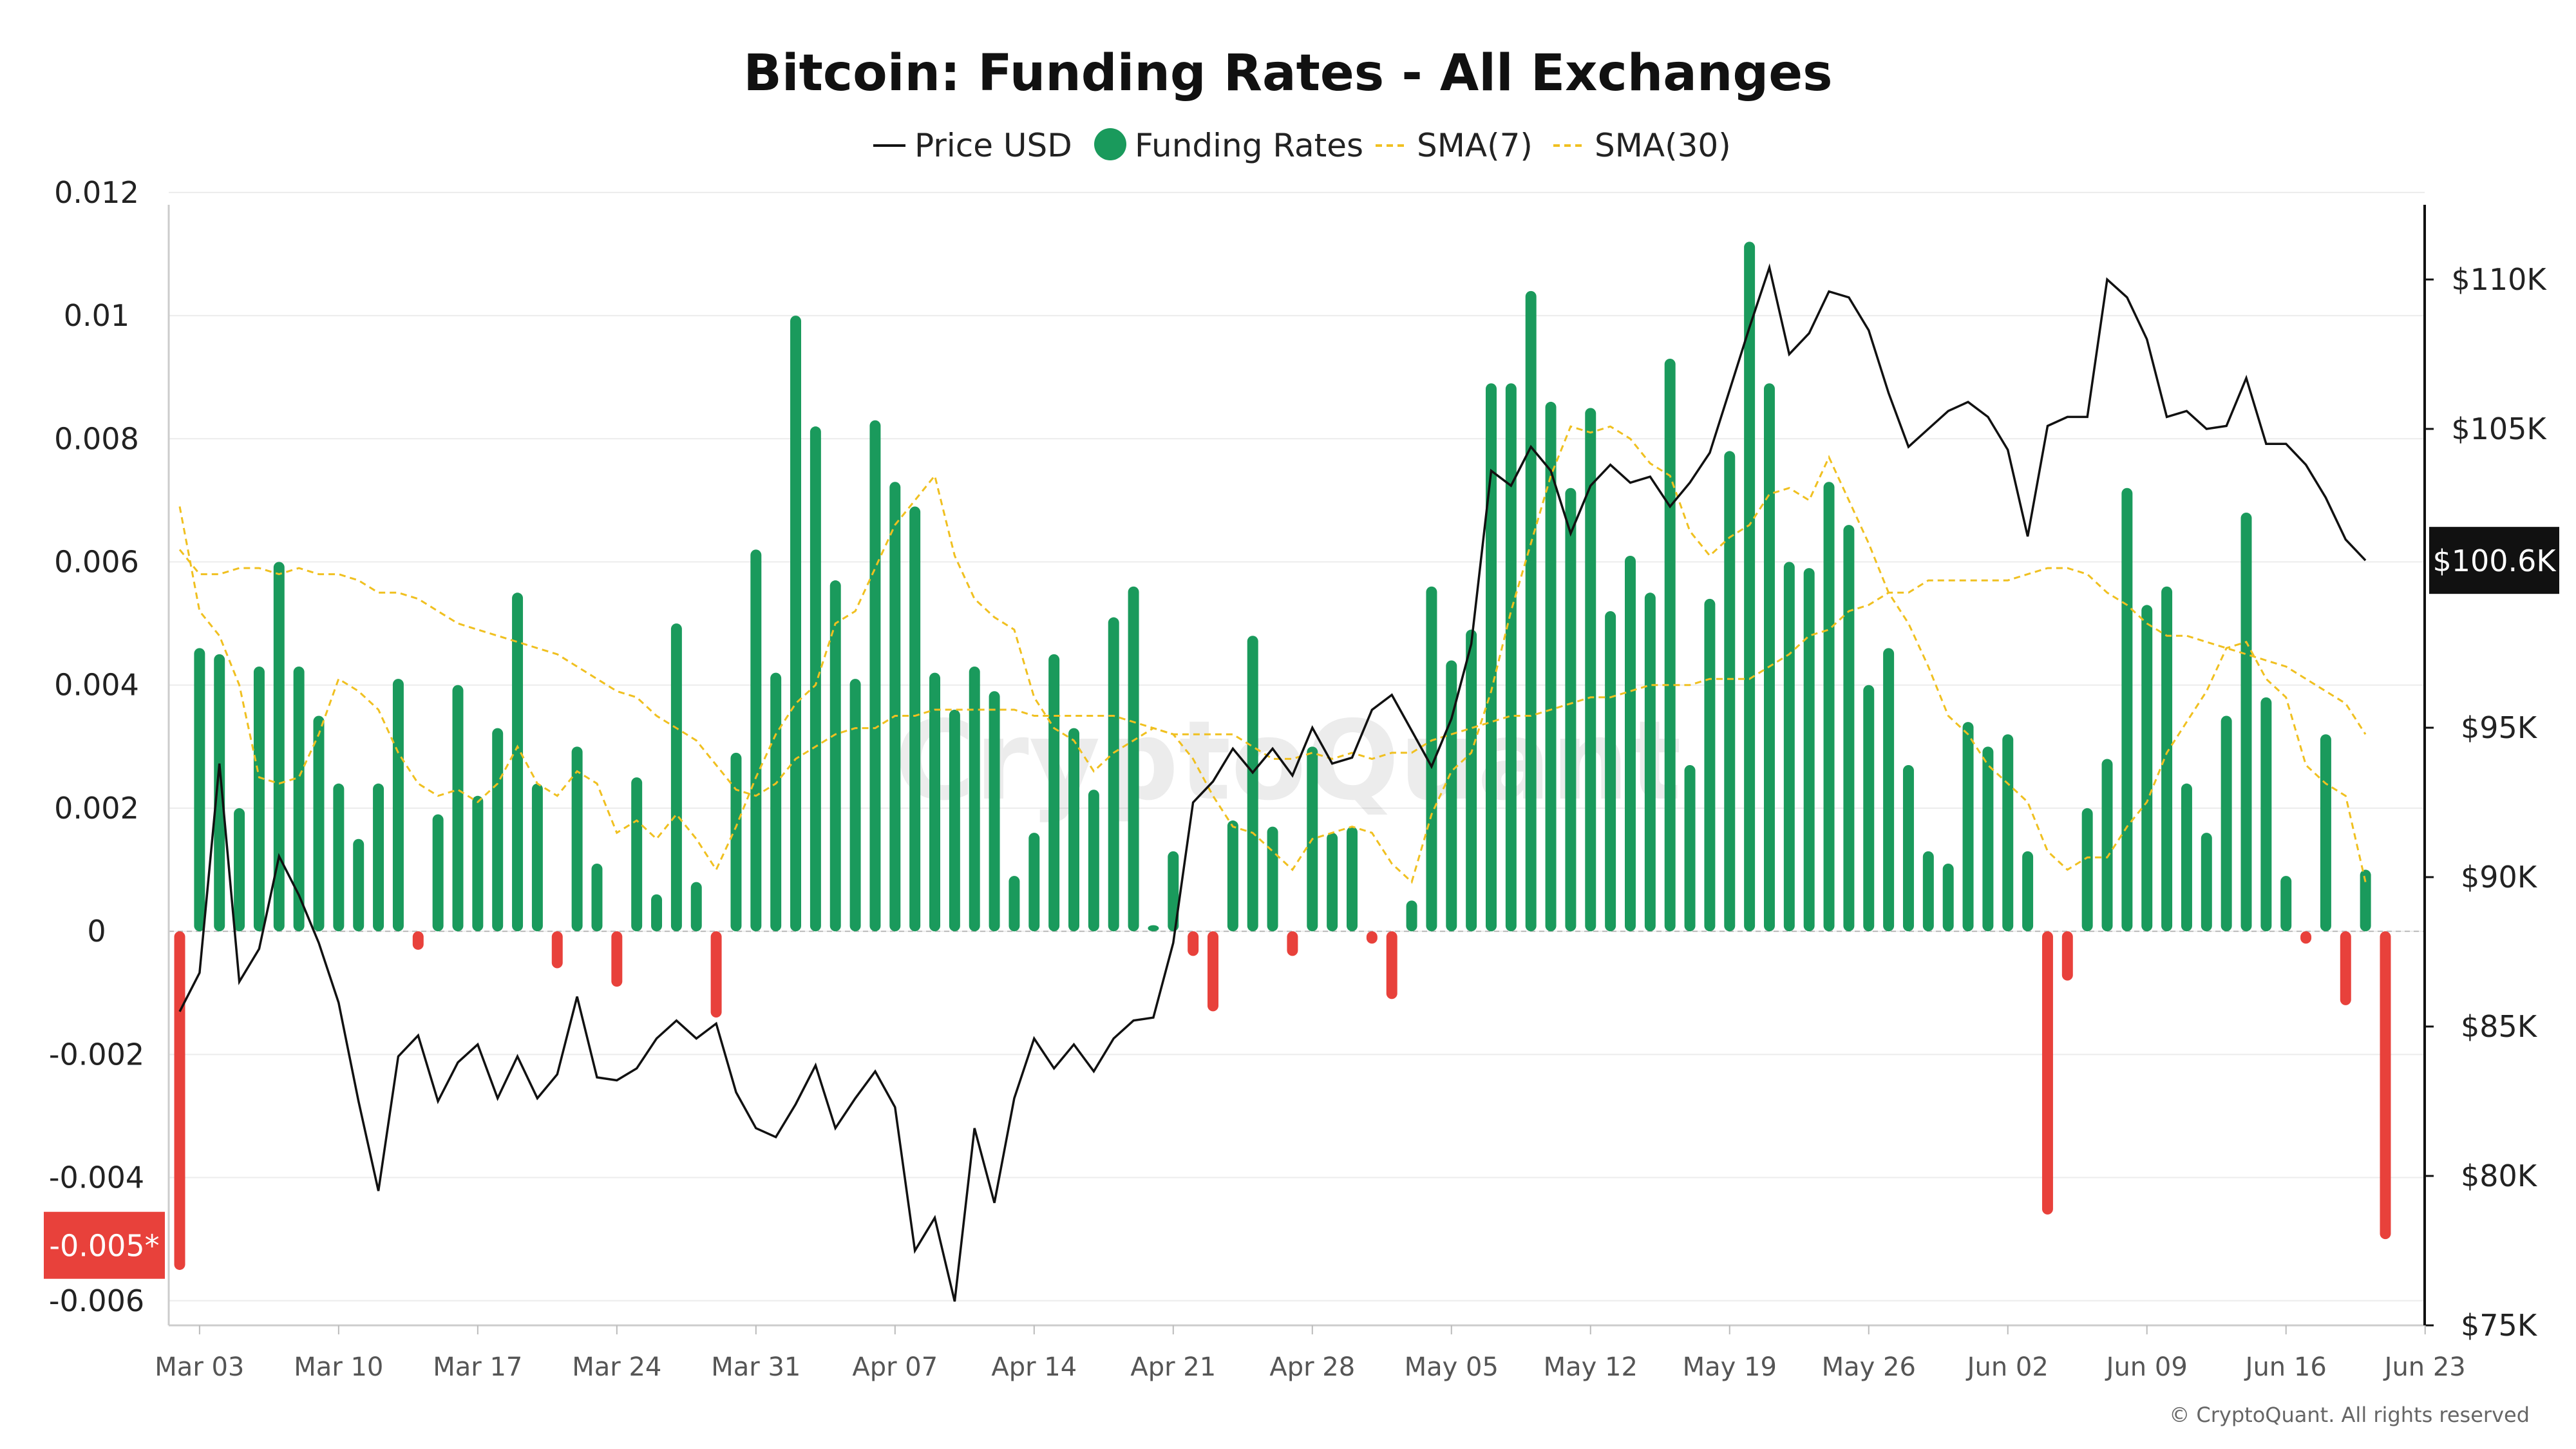  What do you see at coordinates (755, 1367) in the screenshot?
I see `x-tick-label: Mar 31` at bounding box center [755, 1367].